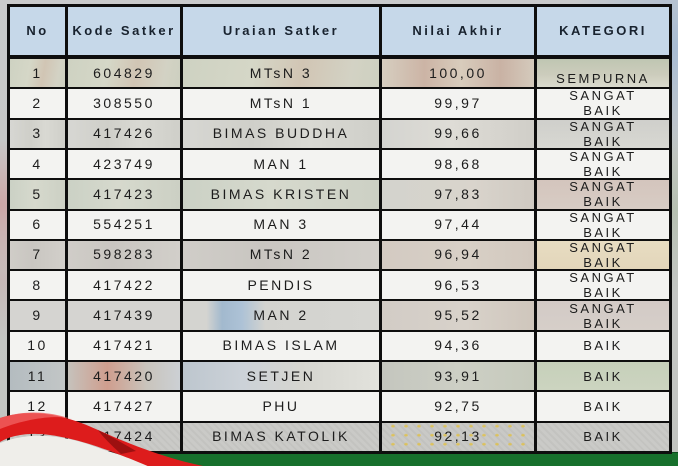 The image size is (678, 466). I want to click on cell-nilai: 100,00, so click(458, 73).